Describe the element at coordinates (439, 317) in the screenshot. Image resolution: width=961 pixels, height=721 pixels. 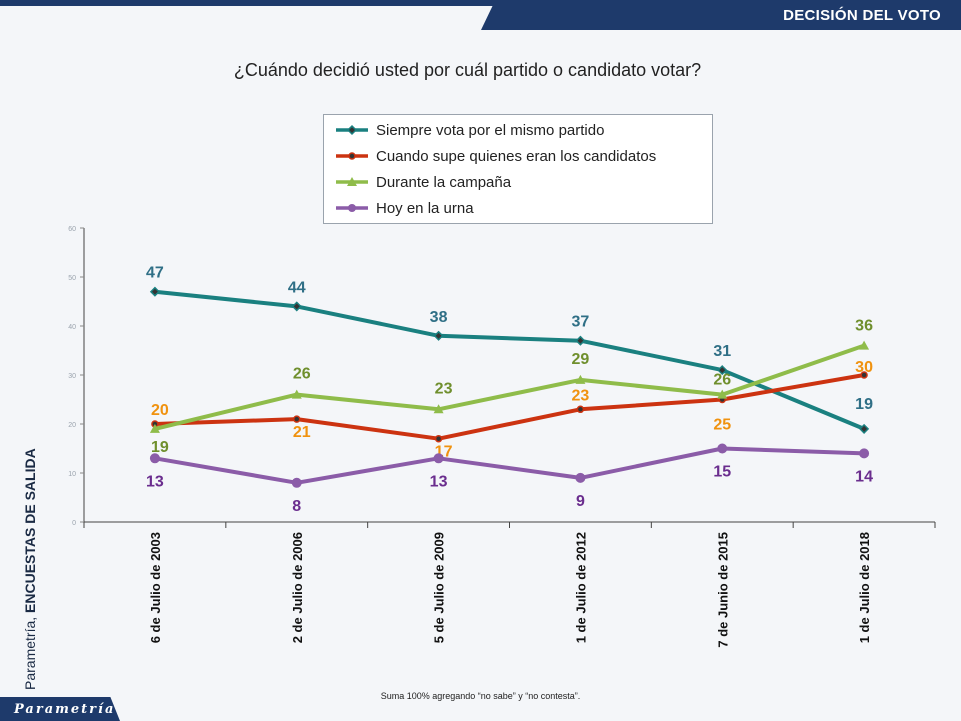
I see `data-label: 38` at that location.